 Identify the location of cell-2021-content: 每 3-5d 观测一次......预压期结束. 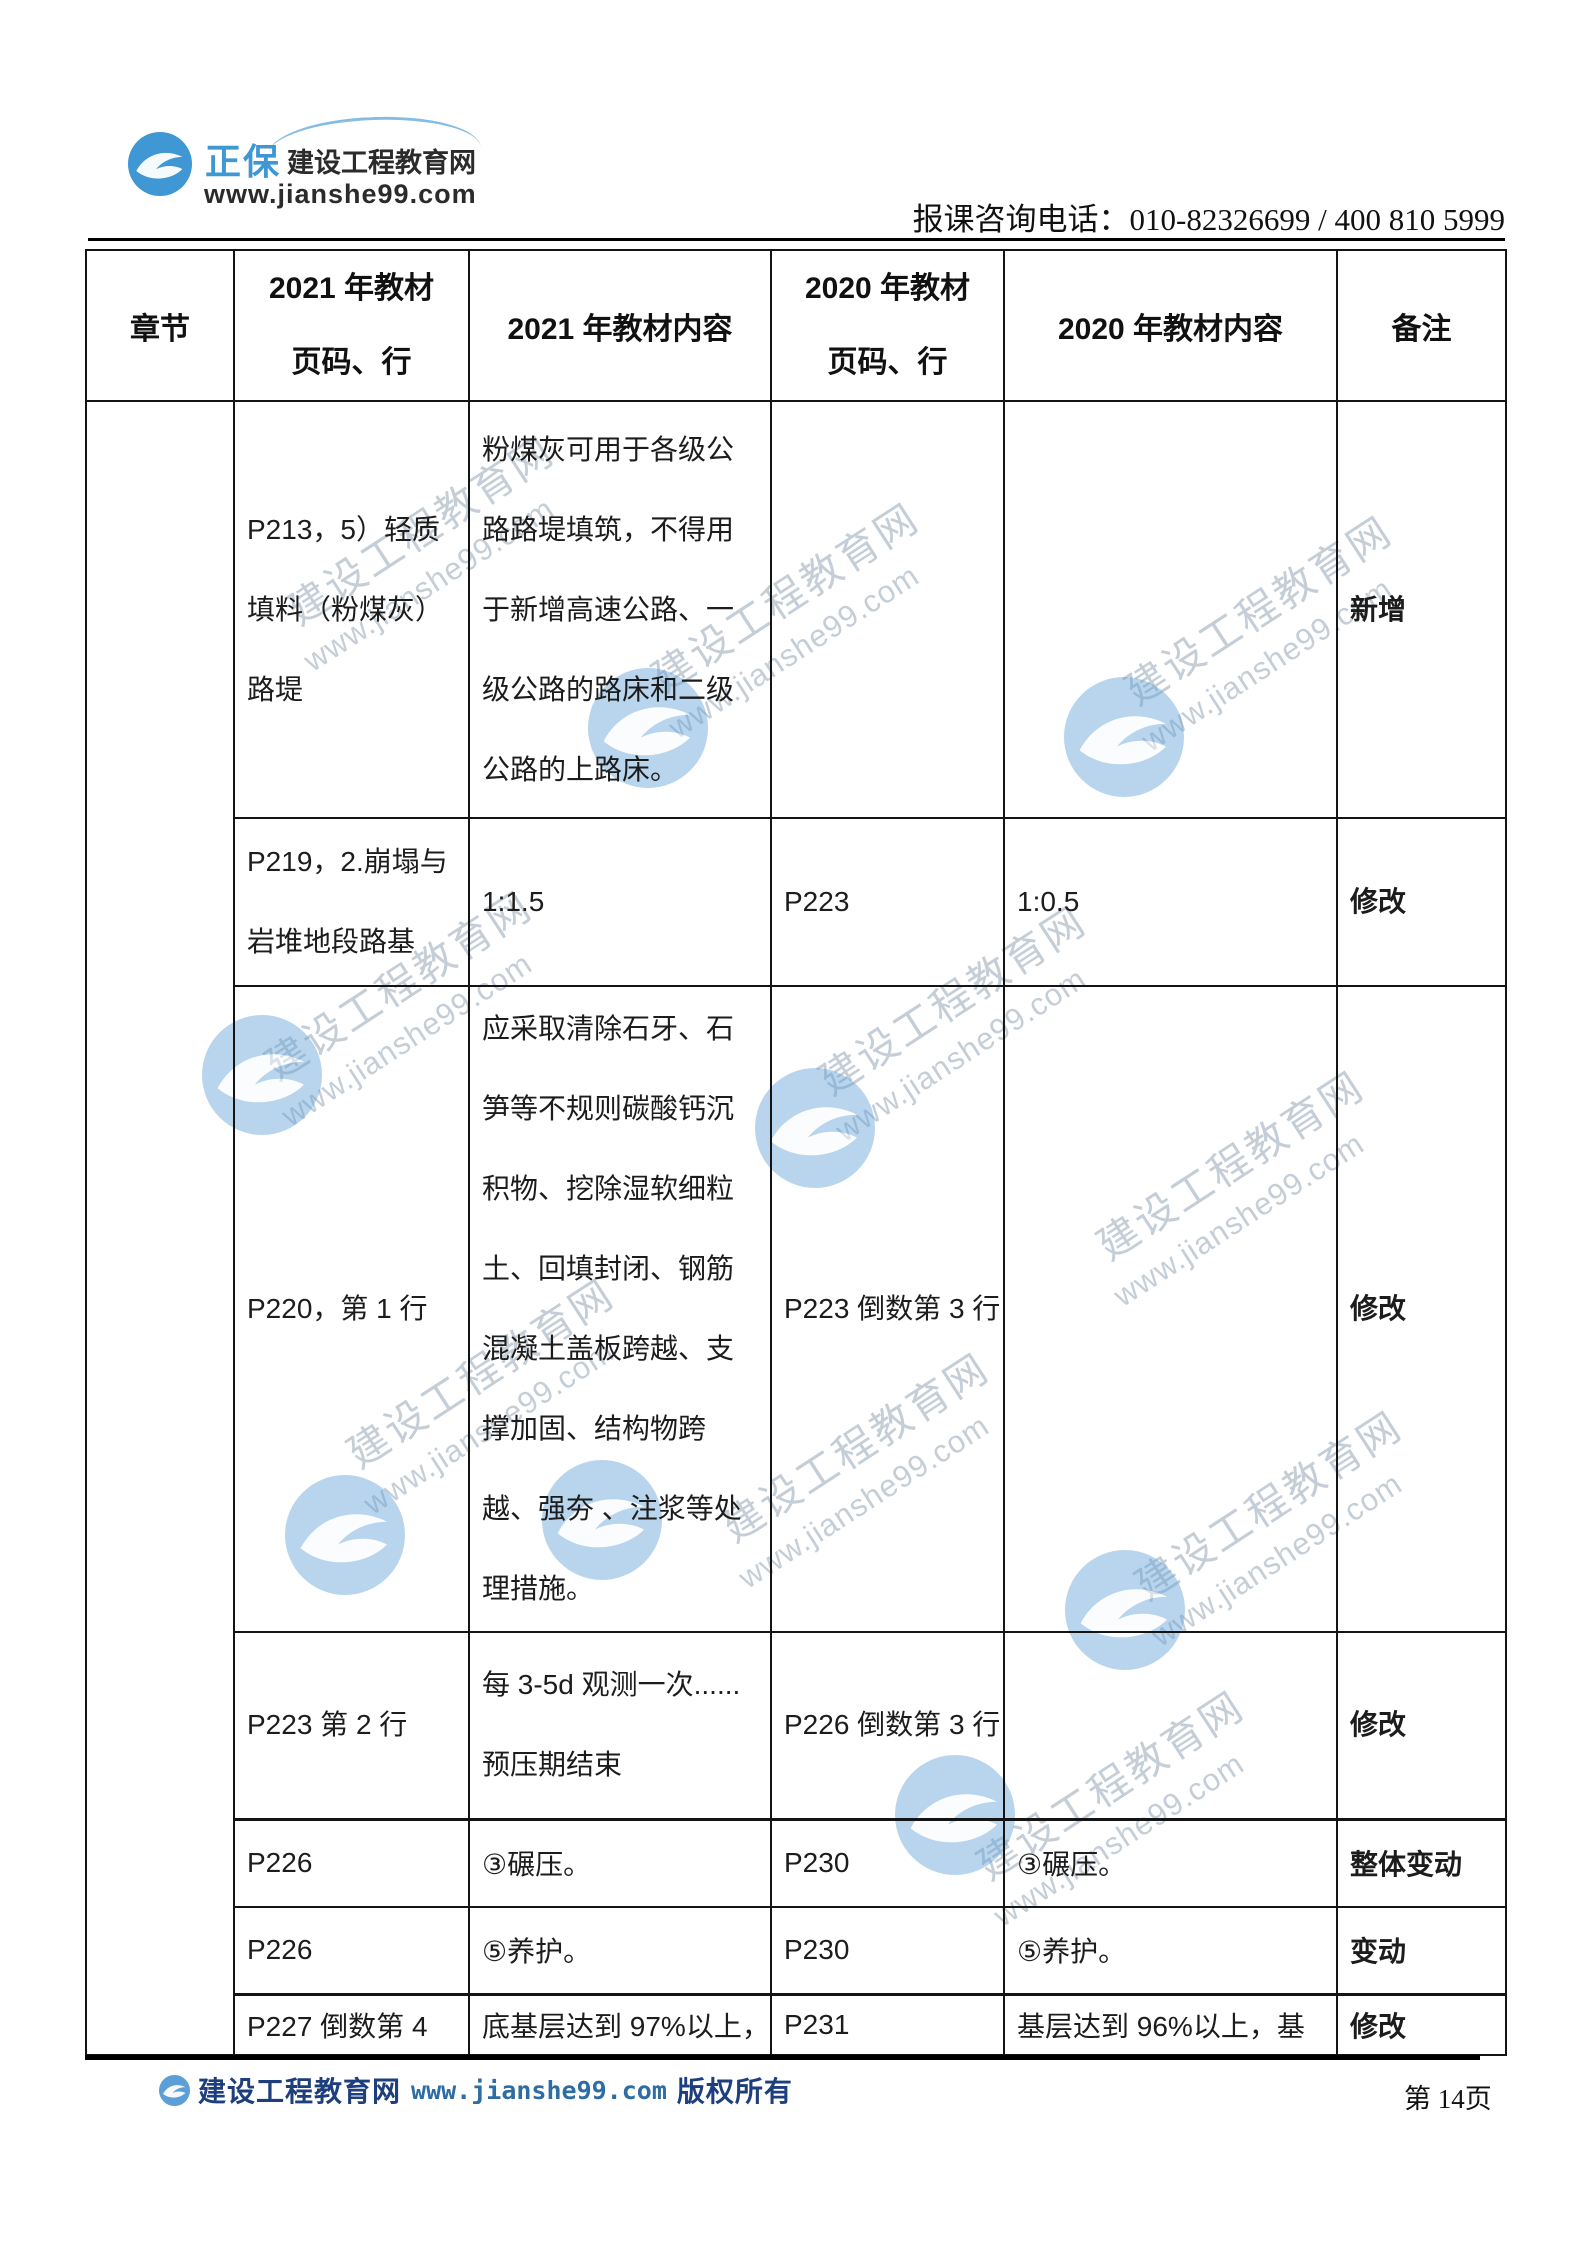
(620, 1725).